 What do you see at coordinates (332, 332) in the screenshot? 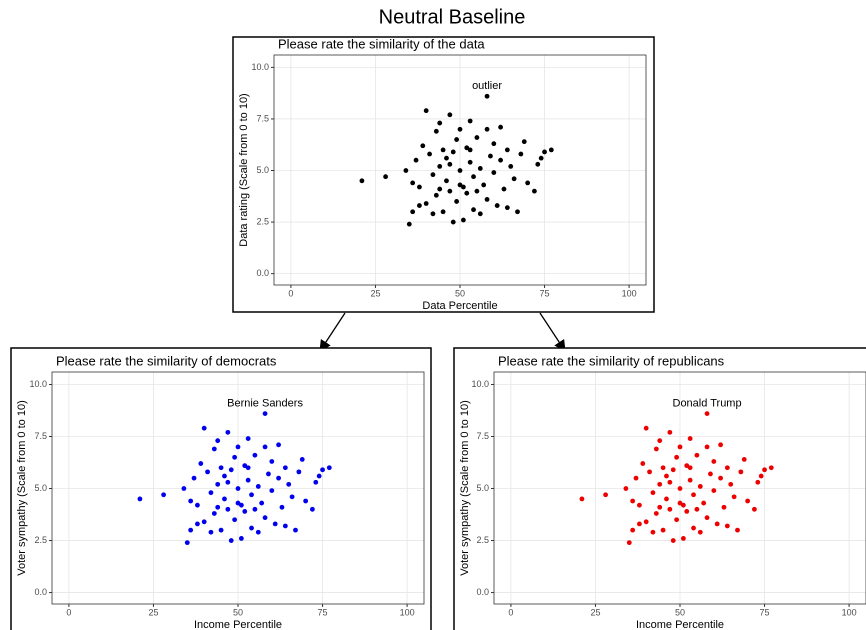
I see `arrow` at bounding box center [332, 332].